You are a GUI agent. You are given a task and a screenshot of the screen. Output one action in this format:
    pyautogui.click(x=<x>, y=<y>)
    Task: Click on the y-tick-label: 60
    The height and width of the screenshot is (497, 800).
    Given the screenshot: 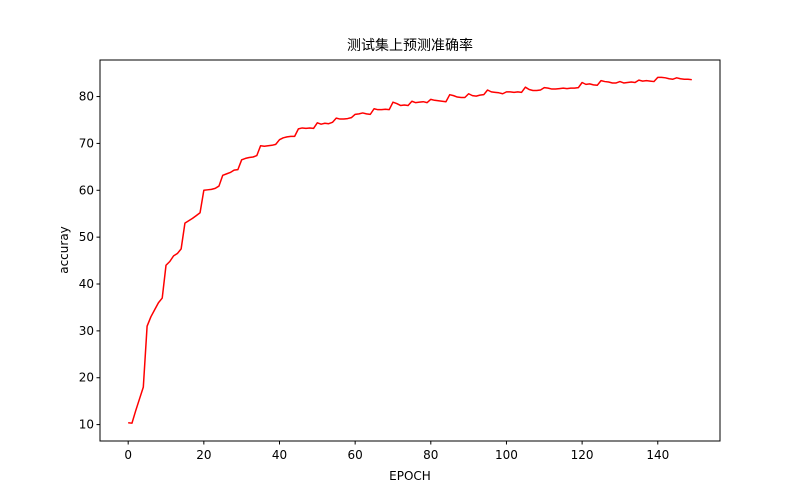 What is the action you would take?
    pyautogui.click(x=86, y=190)
    